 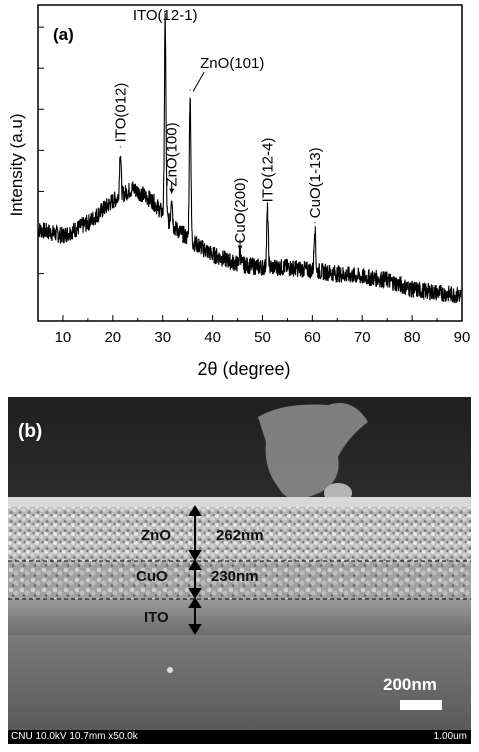 I want to click on peak-label: ZnO(101), so click(x=232, y=63).